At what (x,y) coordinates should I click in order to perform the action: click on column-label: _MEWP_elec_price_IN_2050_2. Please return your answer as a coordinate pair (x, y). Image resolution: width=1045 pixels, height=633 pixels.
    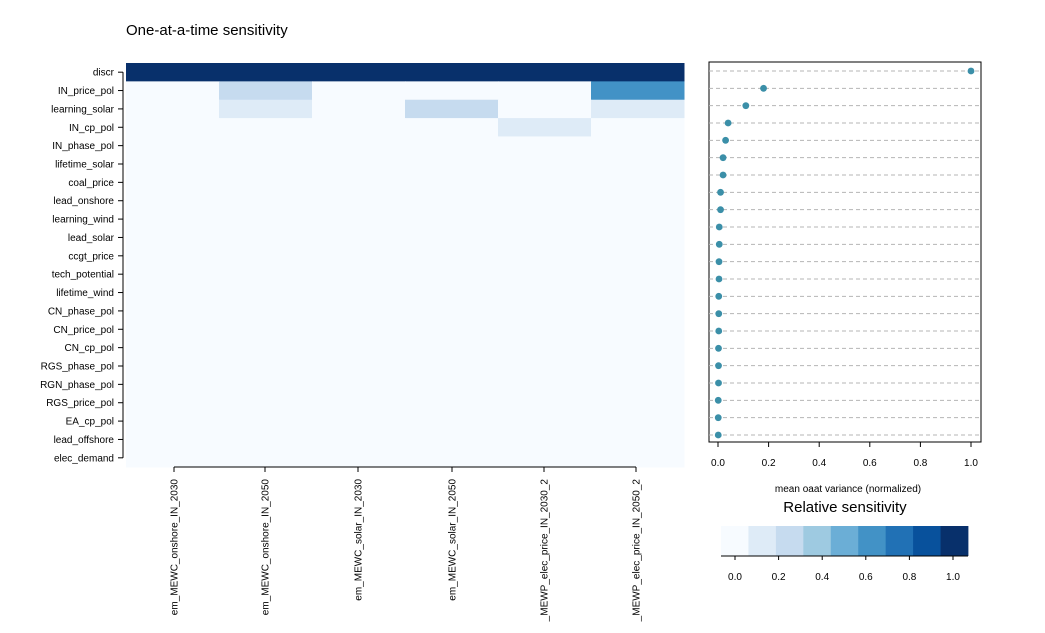
    Looking at the image, I should click on (637, 551).